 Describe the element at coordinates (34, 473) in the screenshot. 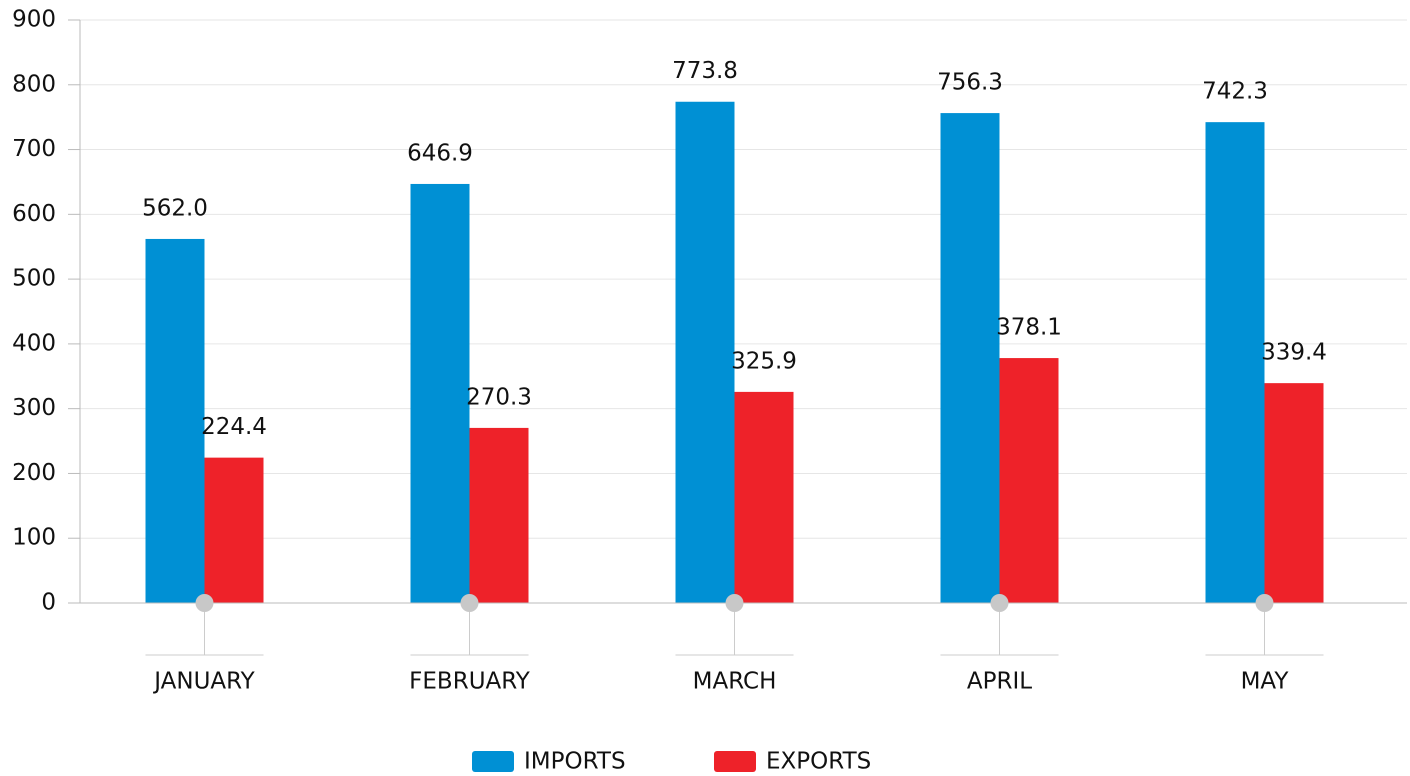

I see `y-tick-label: 200` at that location.